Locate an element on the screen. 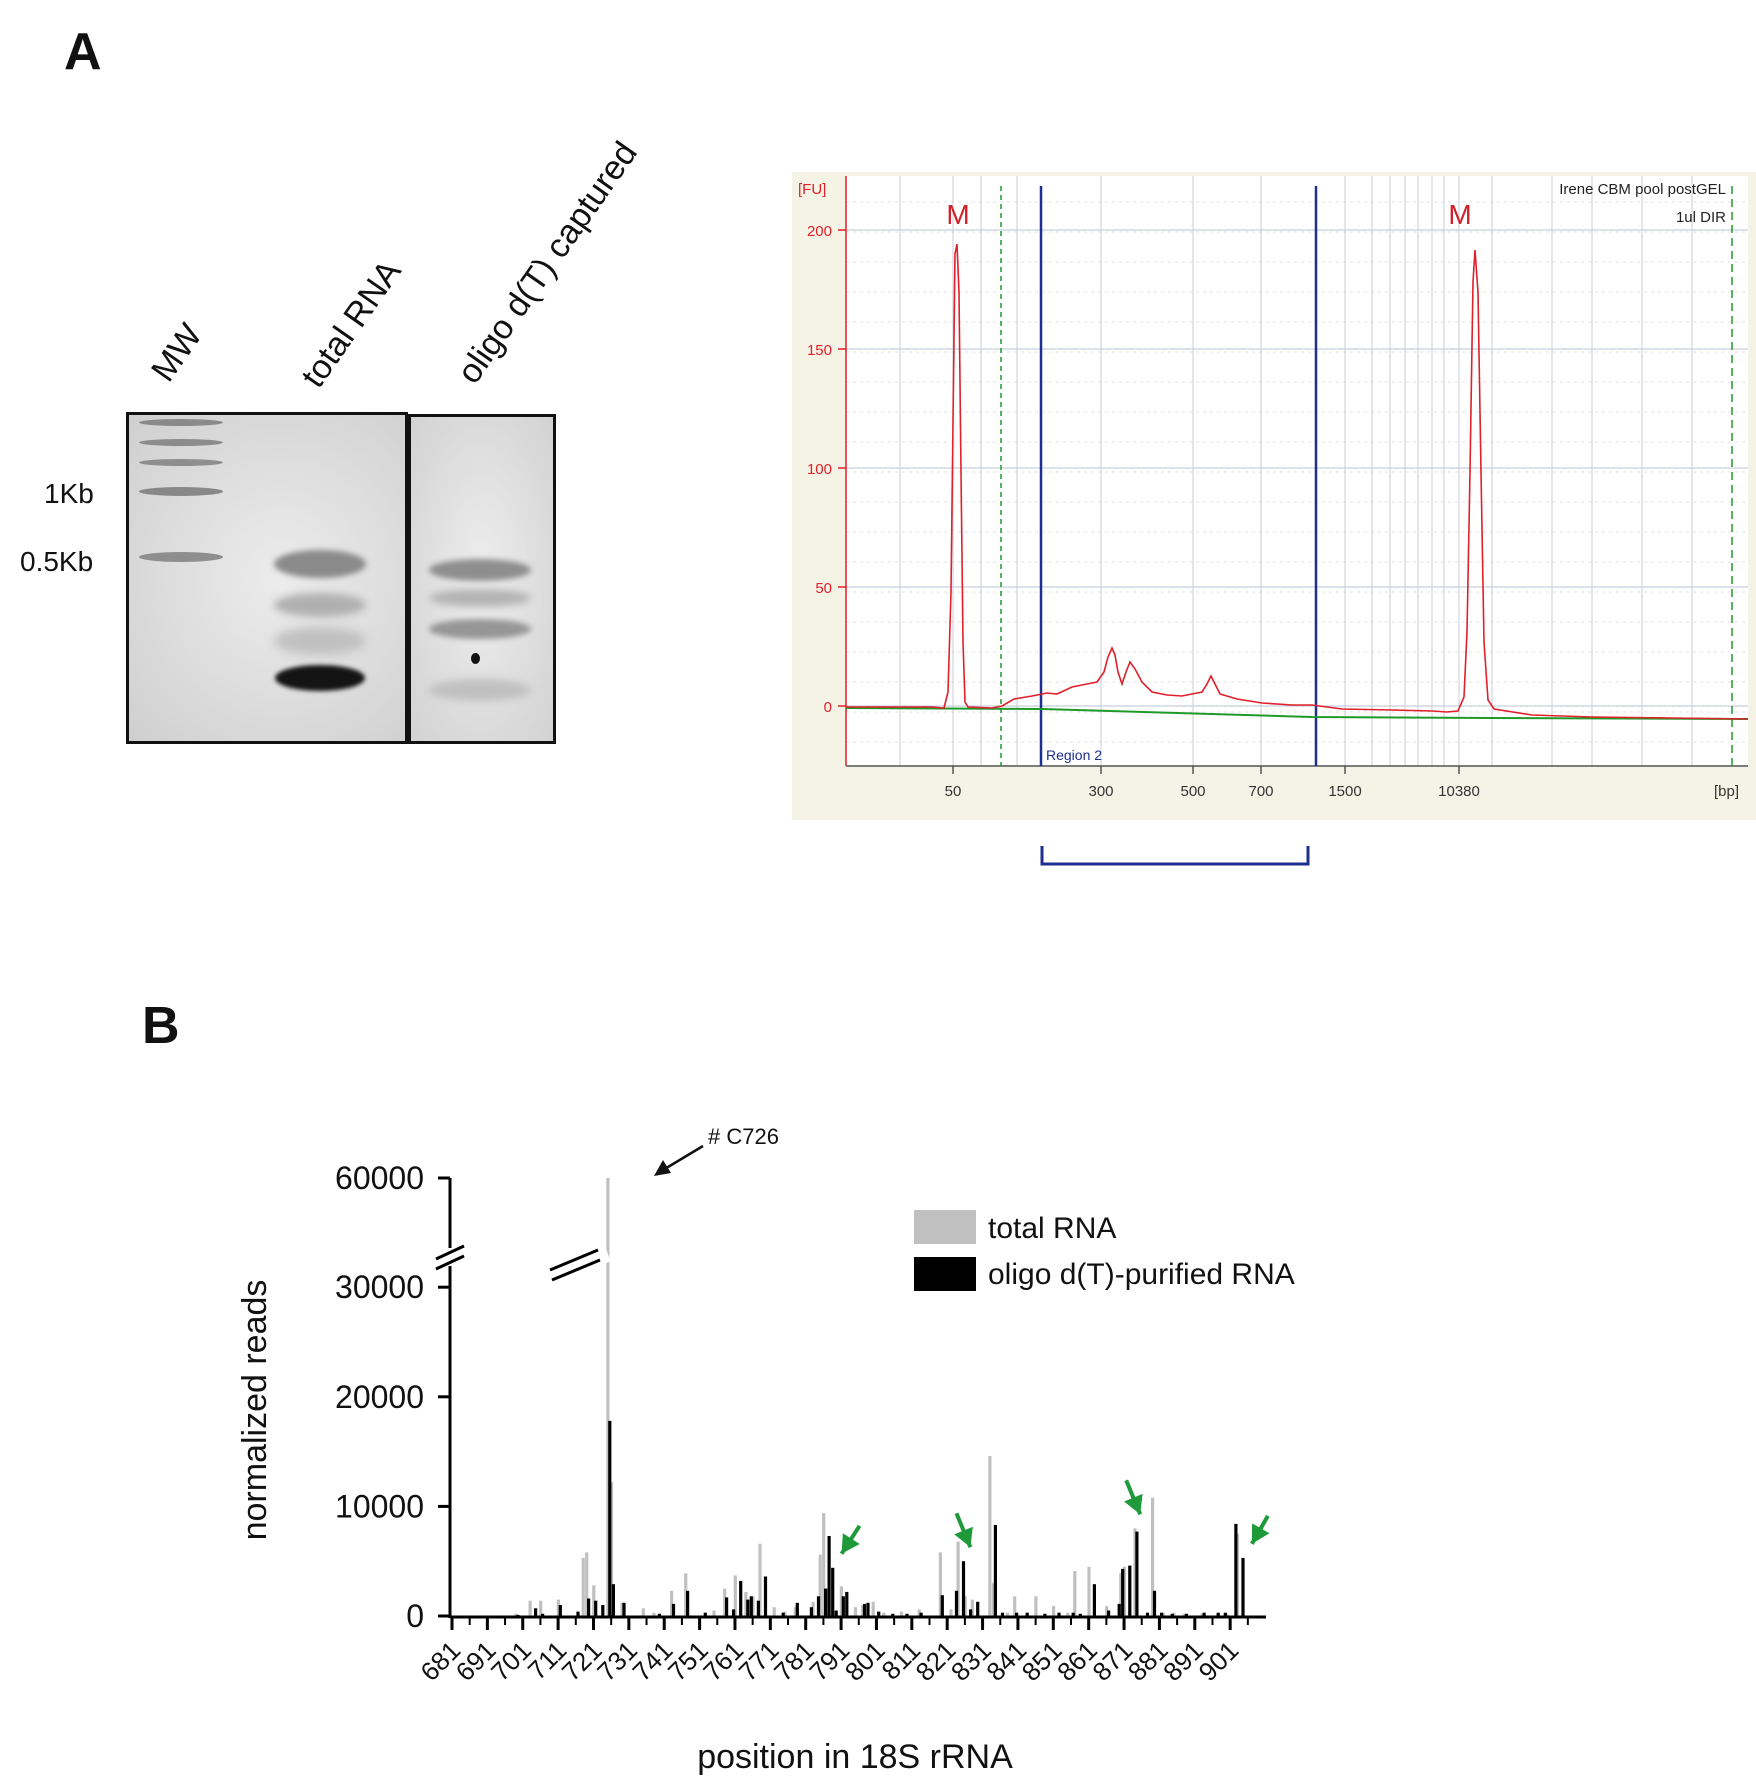  c726-annotation: # C726 is located at coordinates (743, 1136).